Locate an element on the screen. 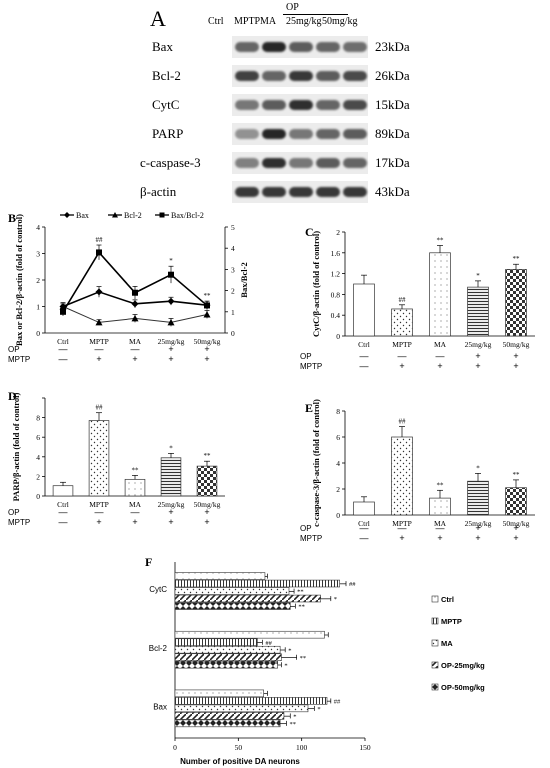 Image resolution: width=550 pixels, height=768 pixels. lane-label: MA is located at coordinates (268, 21).